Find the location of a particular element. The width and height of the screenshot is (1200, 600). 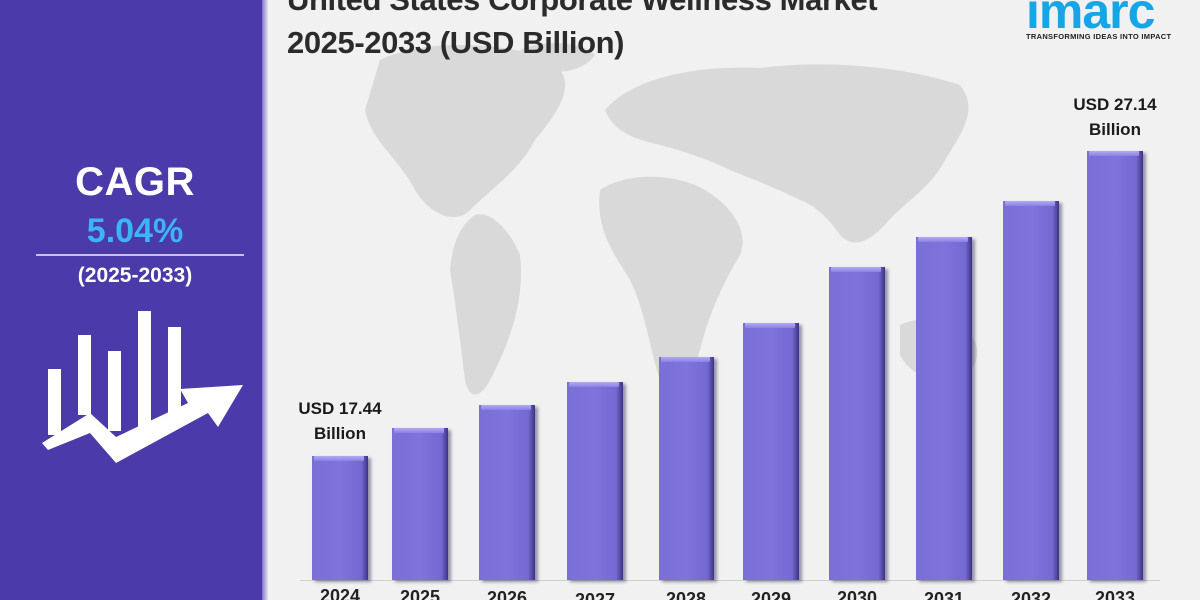

title-line-1: United States Corporate Wellness Market is located at coordinates (582, 10).